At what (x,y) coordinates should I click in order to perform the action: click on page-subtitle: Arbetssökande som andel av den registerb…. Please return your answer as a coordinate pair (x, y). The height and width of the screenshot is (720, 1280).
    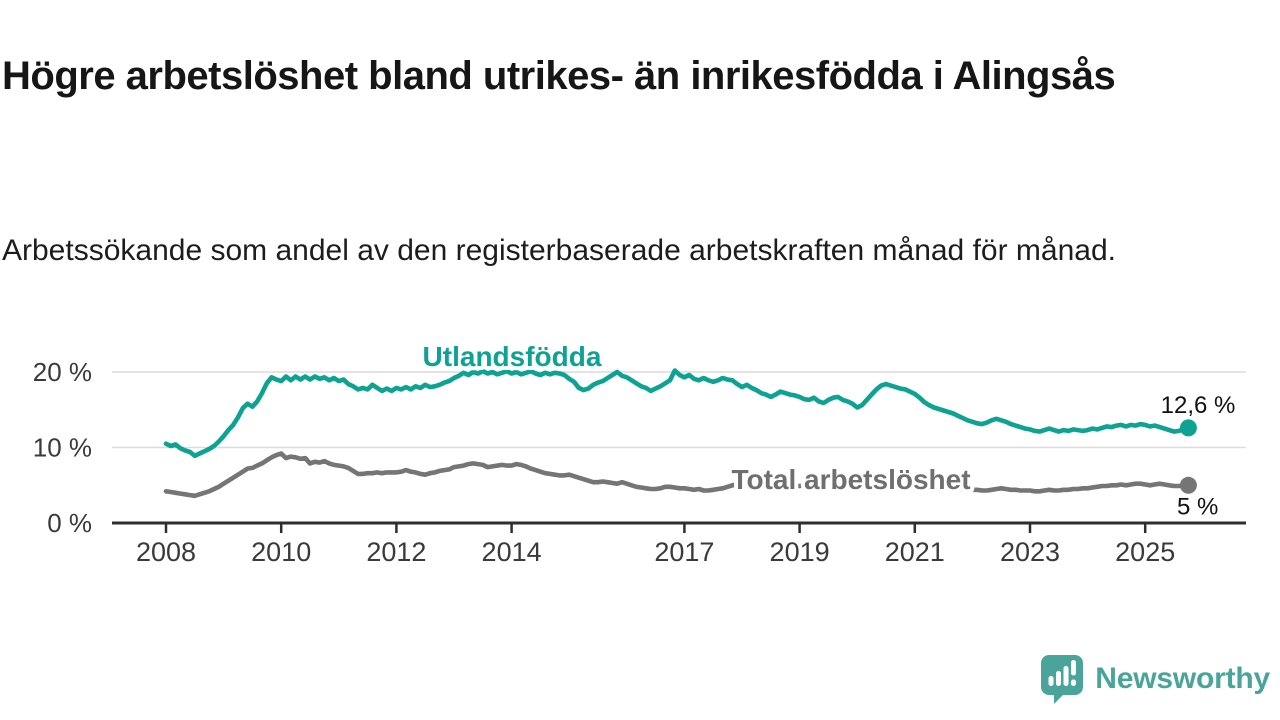
    Looking at the image, I should click on (559, 250).